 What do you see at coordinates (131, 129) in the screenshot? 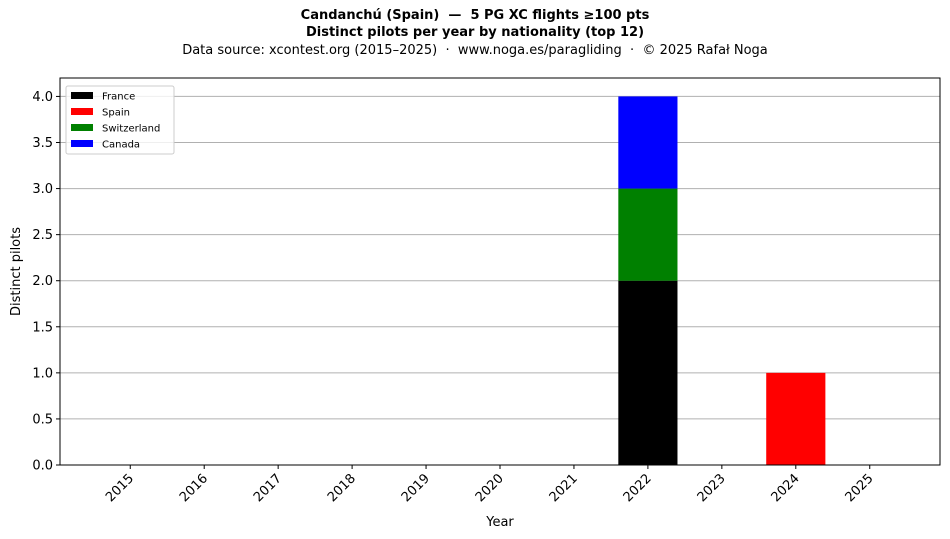
I see `legend-label: Switzerland` at bounding box center [131, 129].